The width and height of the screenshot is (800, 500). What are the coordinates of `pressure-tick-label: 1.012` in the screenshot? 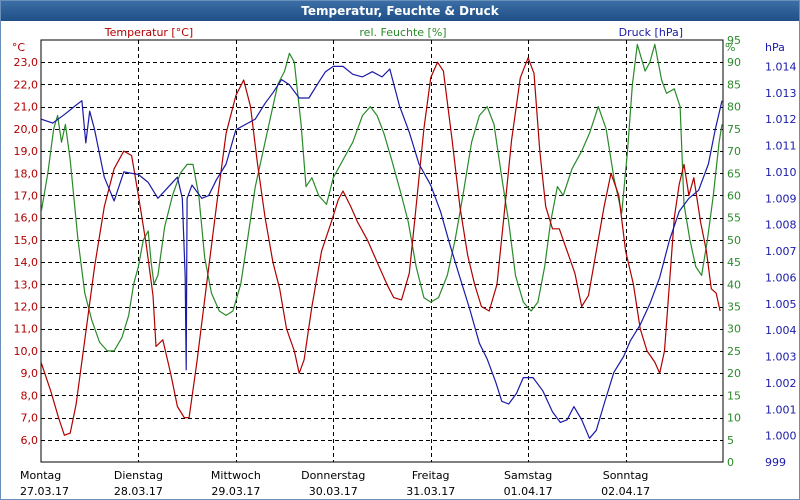 It's located at (781, 119).